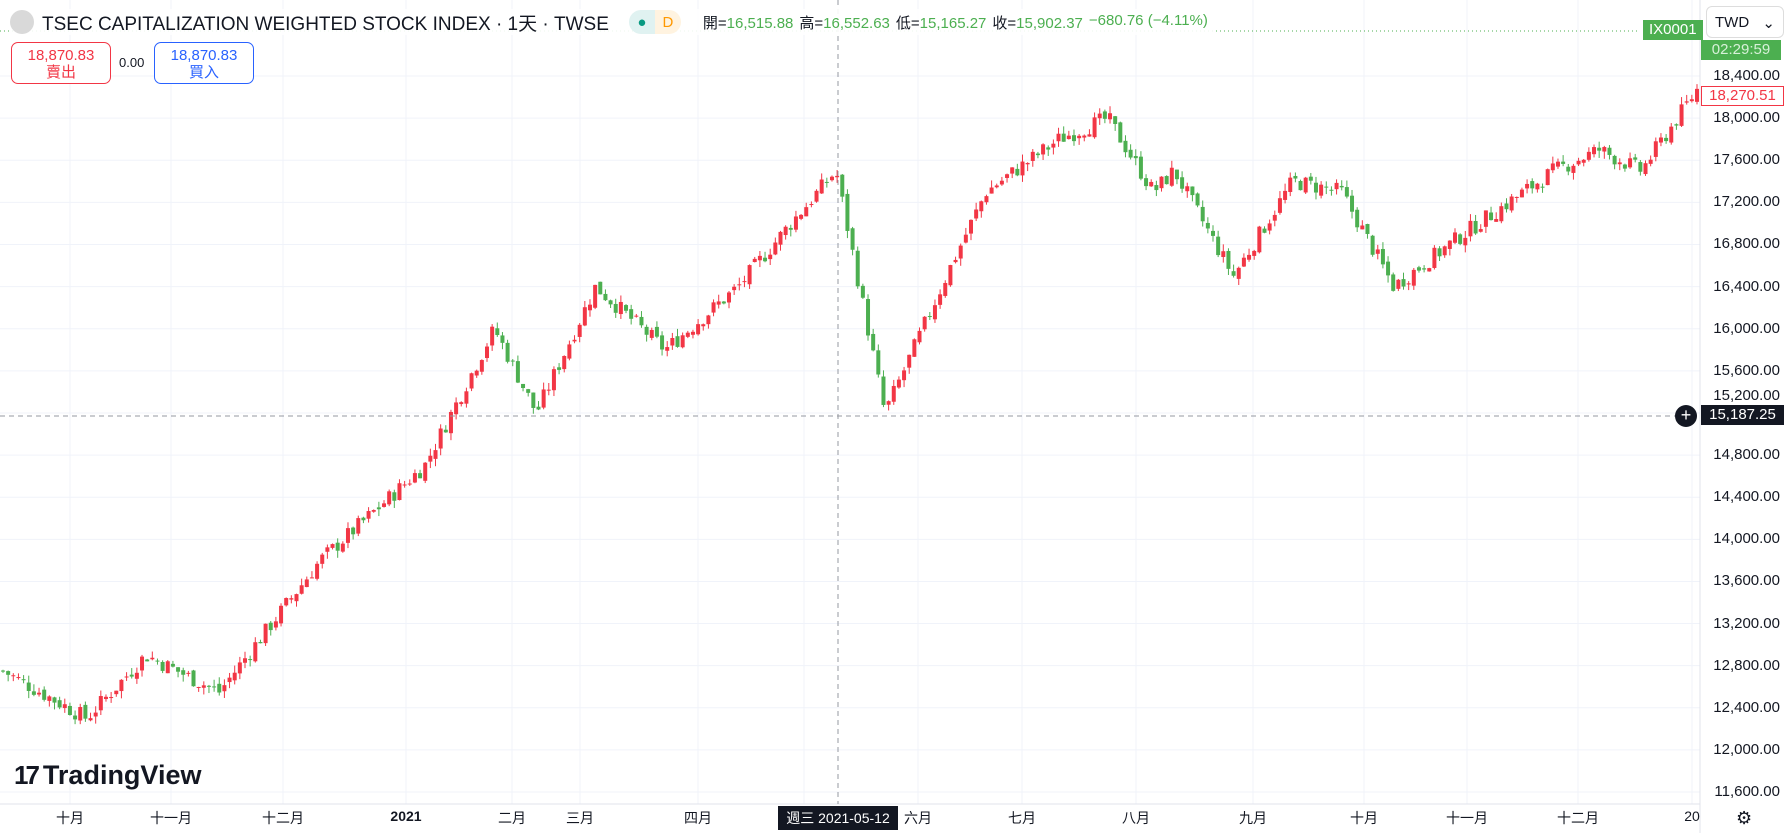 Image resolution: width=1788 pixels, height=833 pixels. What do you see at coordinates (1768, 23) in the screenshot?
I see `chevron-down-icon: ⌄` at bounding box center [1768, 23].